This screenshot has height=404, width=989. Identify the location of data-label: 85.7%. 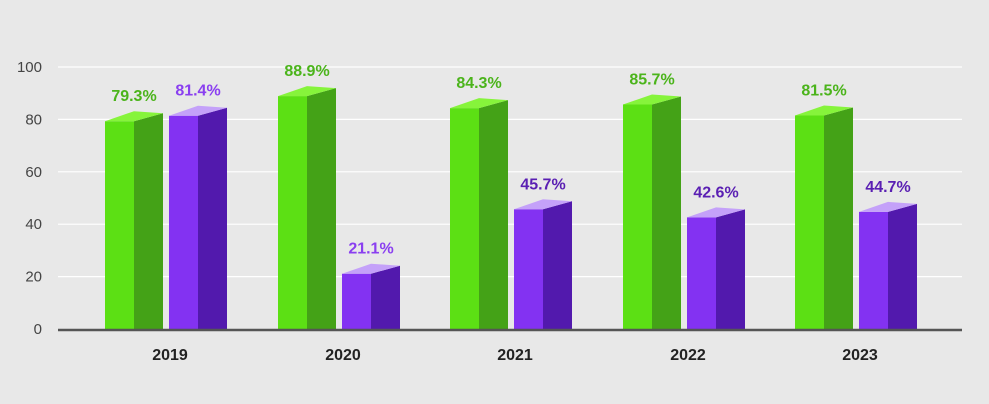
(651, 79).